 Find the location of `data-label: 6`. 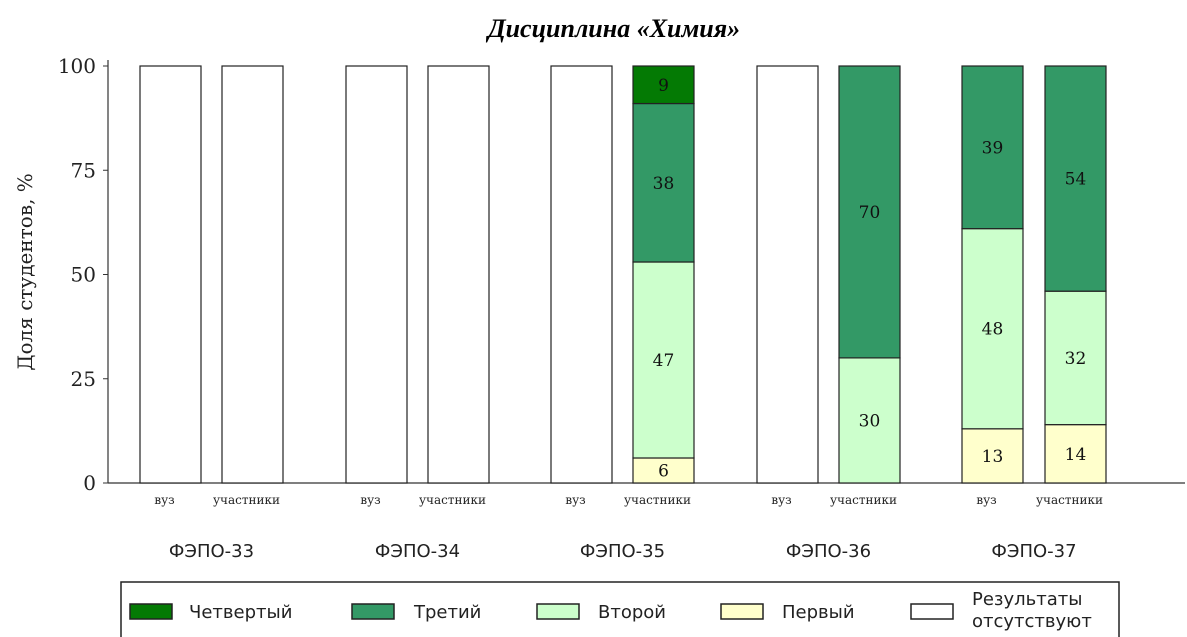

data-label: 6 is located at coordinates (663, 471).